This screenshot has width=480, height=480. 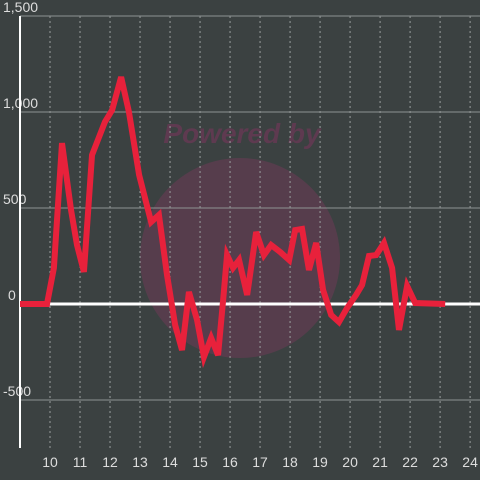 What do you see at coordinates (410, 462) in the screenshot?
I see `x-tick-label: 22` at bounding box center [410, 462].